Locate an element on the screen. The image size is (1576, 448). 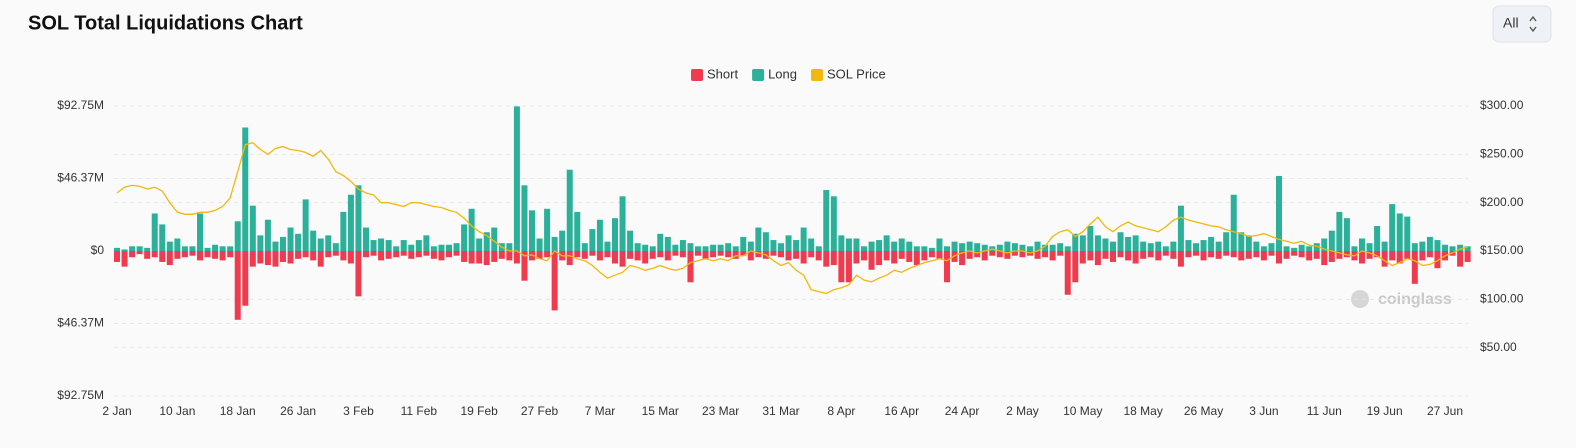
y2-tick-label: $150.00 is located at coordinates (1502, 250).